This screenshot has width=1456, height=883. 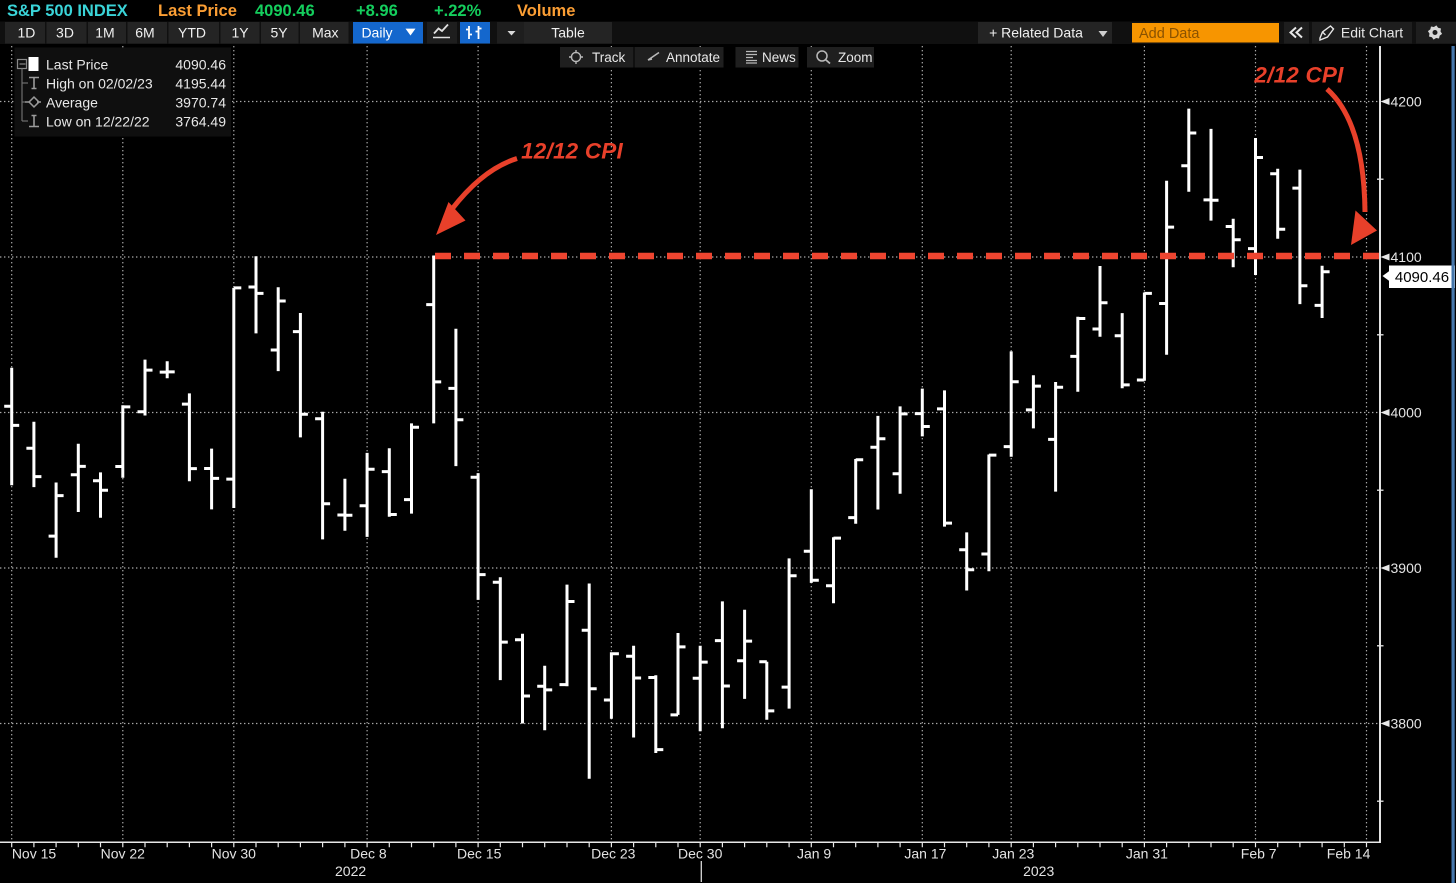 I want to click on svg-text: Add Data, so click(x=1169, y=34).